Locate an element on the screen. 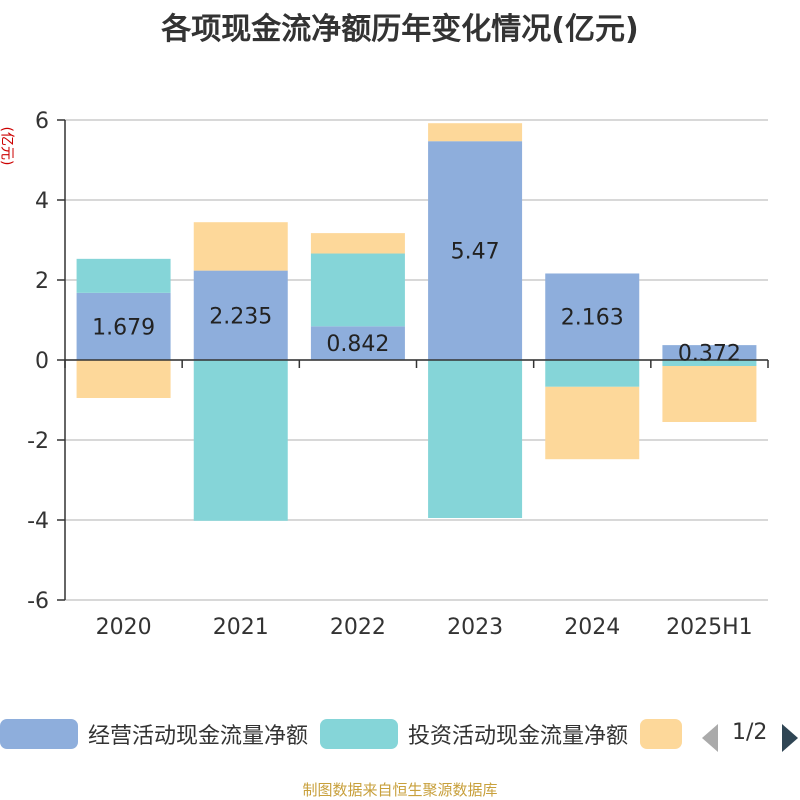  data-label-operating-2023: 5.47 is located at coordinates (475, 252).